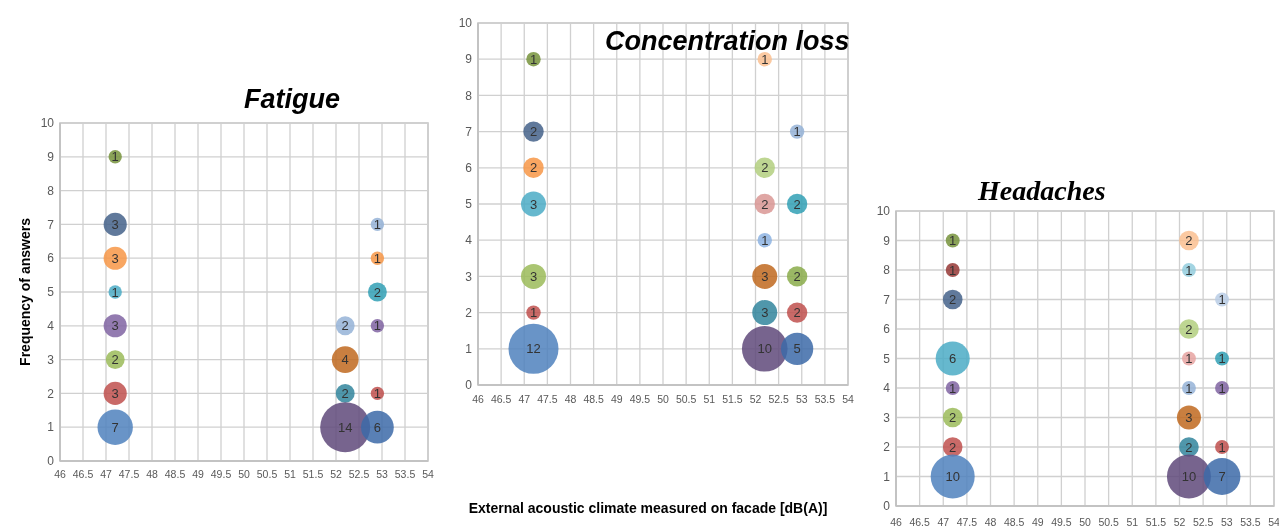 This screenshot has height=528, width=1287. I want to click on y-tick-label: 2, so click(51, 393).